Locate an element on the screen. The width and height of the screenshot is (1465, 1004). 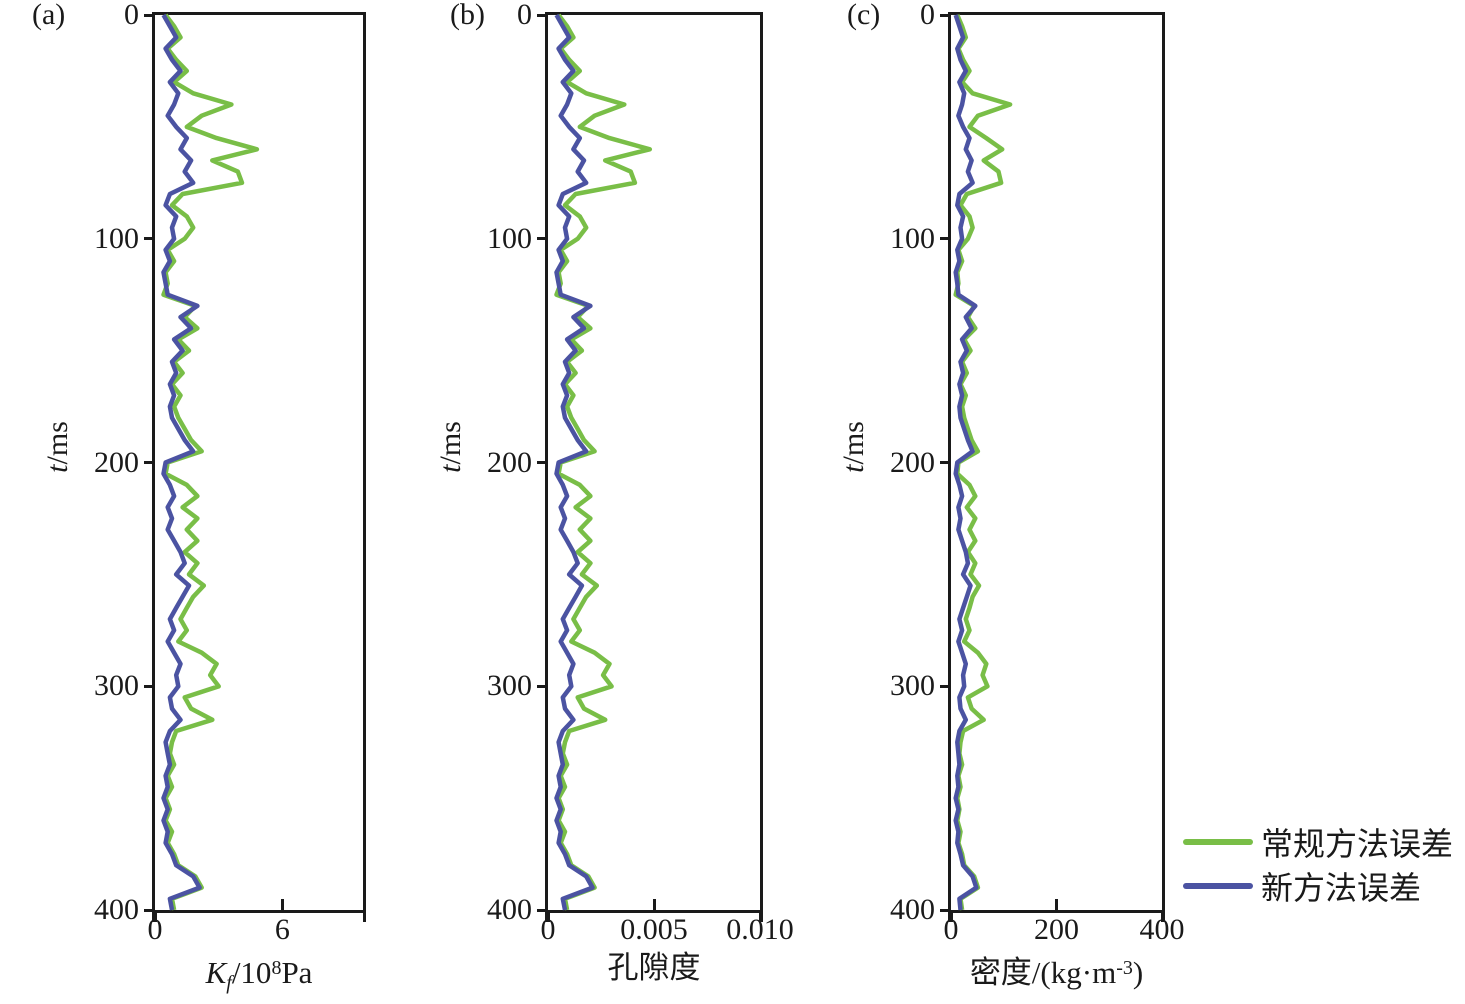
legend-label: 新方法误差 is located at coordinates (1341, 888).